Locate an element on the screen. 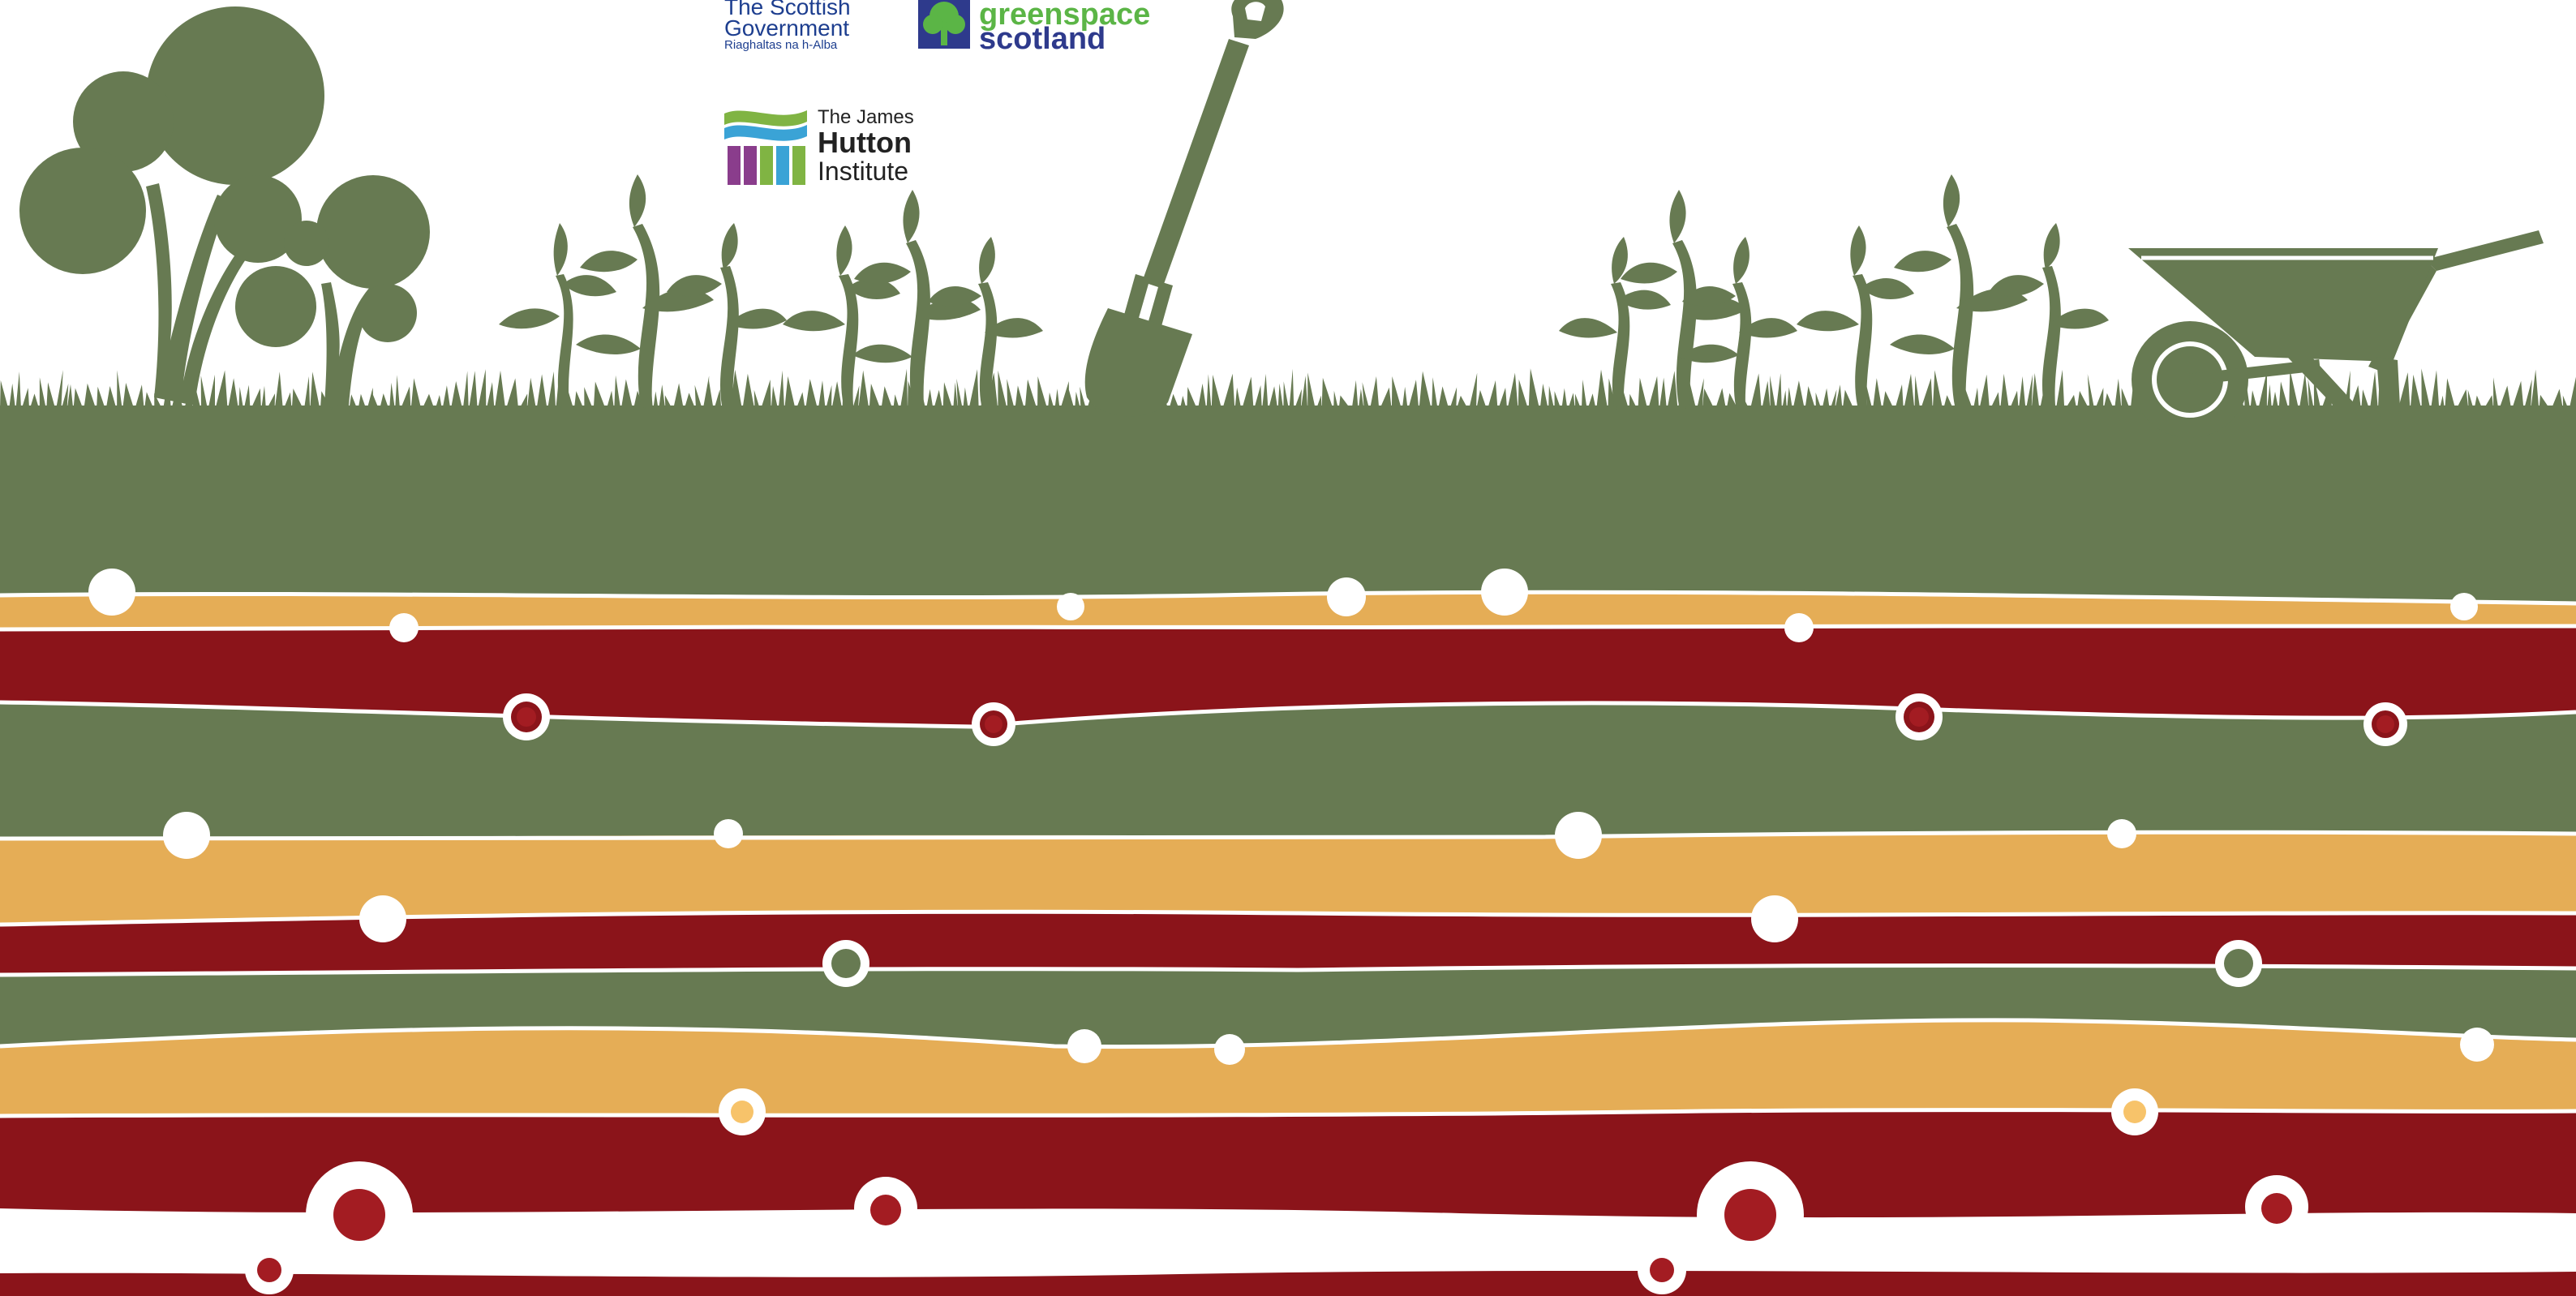 Image resolution: width=2576 pixels, height=1296 pixels. sg-line2: Government is located at coordinates (786, 28).